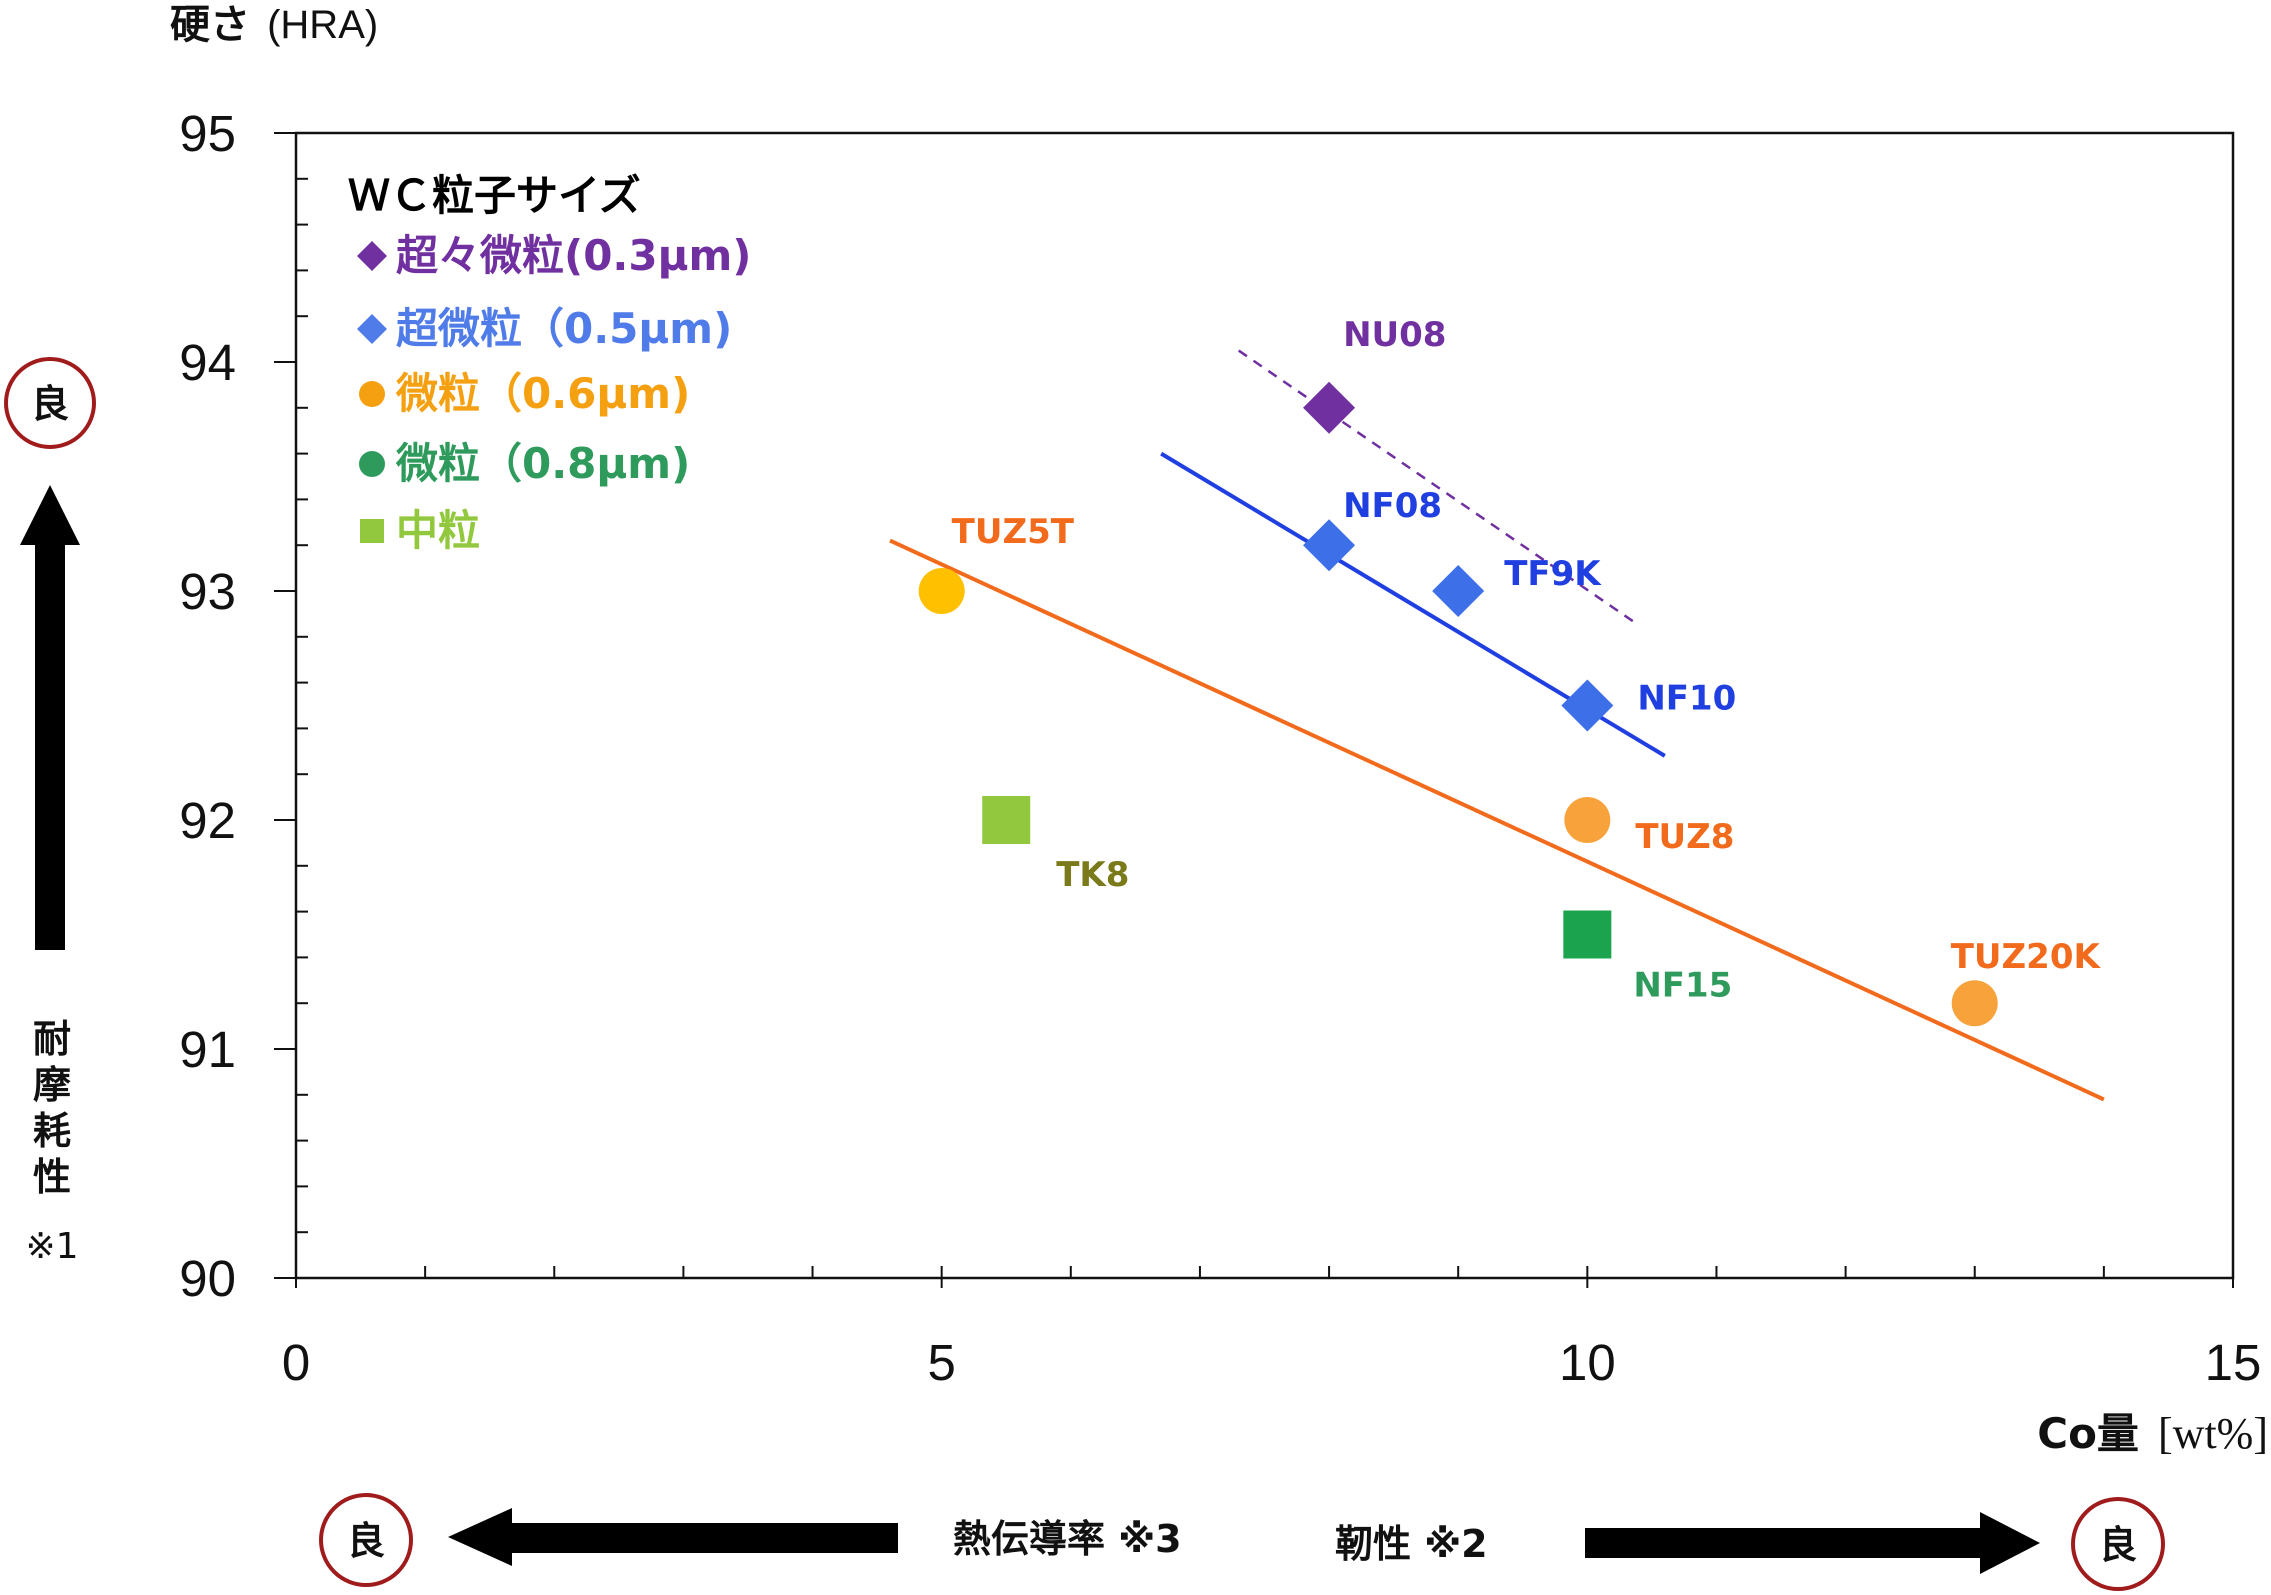 This screenshot has width=2271, height=1595. Describe the element at coordinates (1394, 335) in the screenshot. I see `point-label-nu08: NU08` at that location.